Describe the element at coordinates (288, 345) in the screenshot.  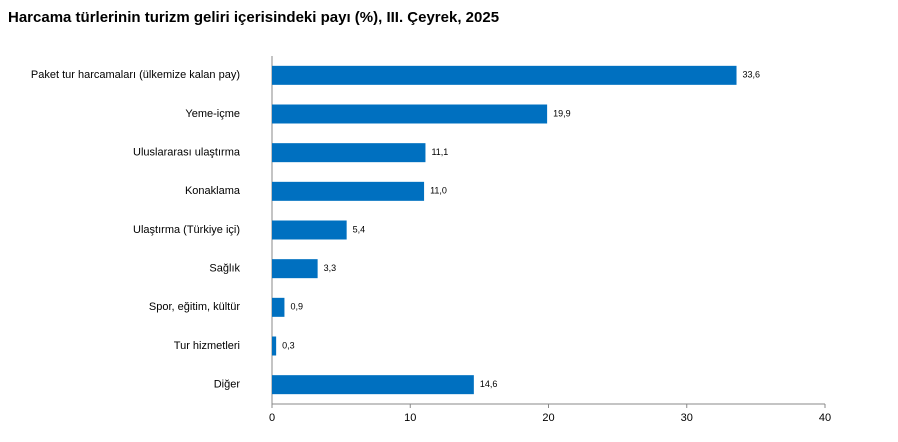
I see `value-label: 0,3` at that location.